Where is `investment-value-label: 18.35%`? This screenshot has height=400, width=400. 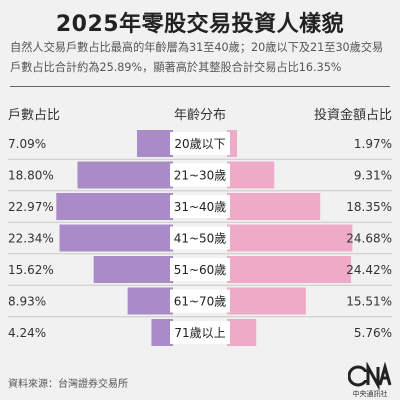
investment-value-label: 18.35% is located at coordinates (369, 207).